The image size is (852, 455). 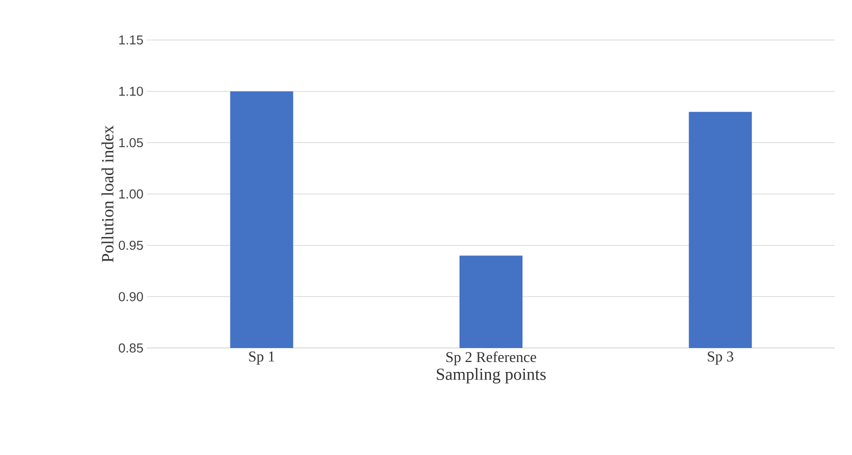 What do you see at coordinates (131, 143) in the screenshot?
I see `y-tick-label: 1.05` at bounding box center [131, 143].